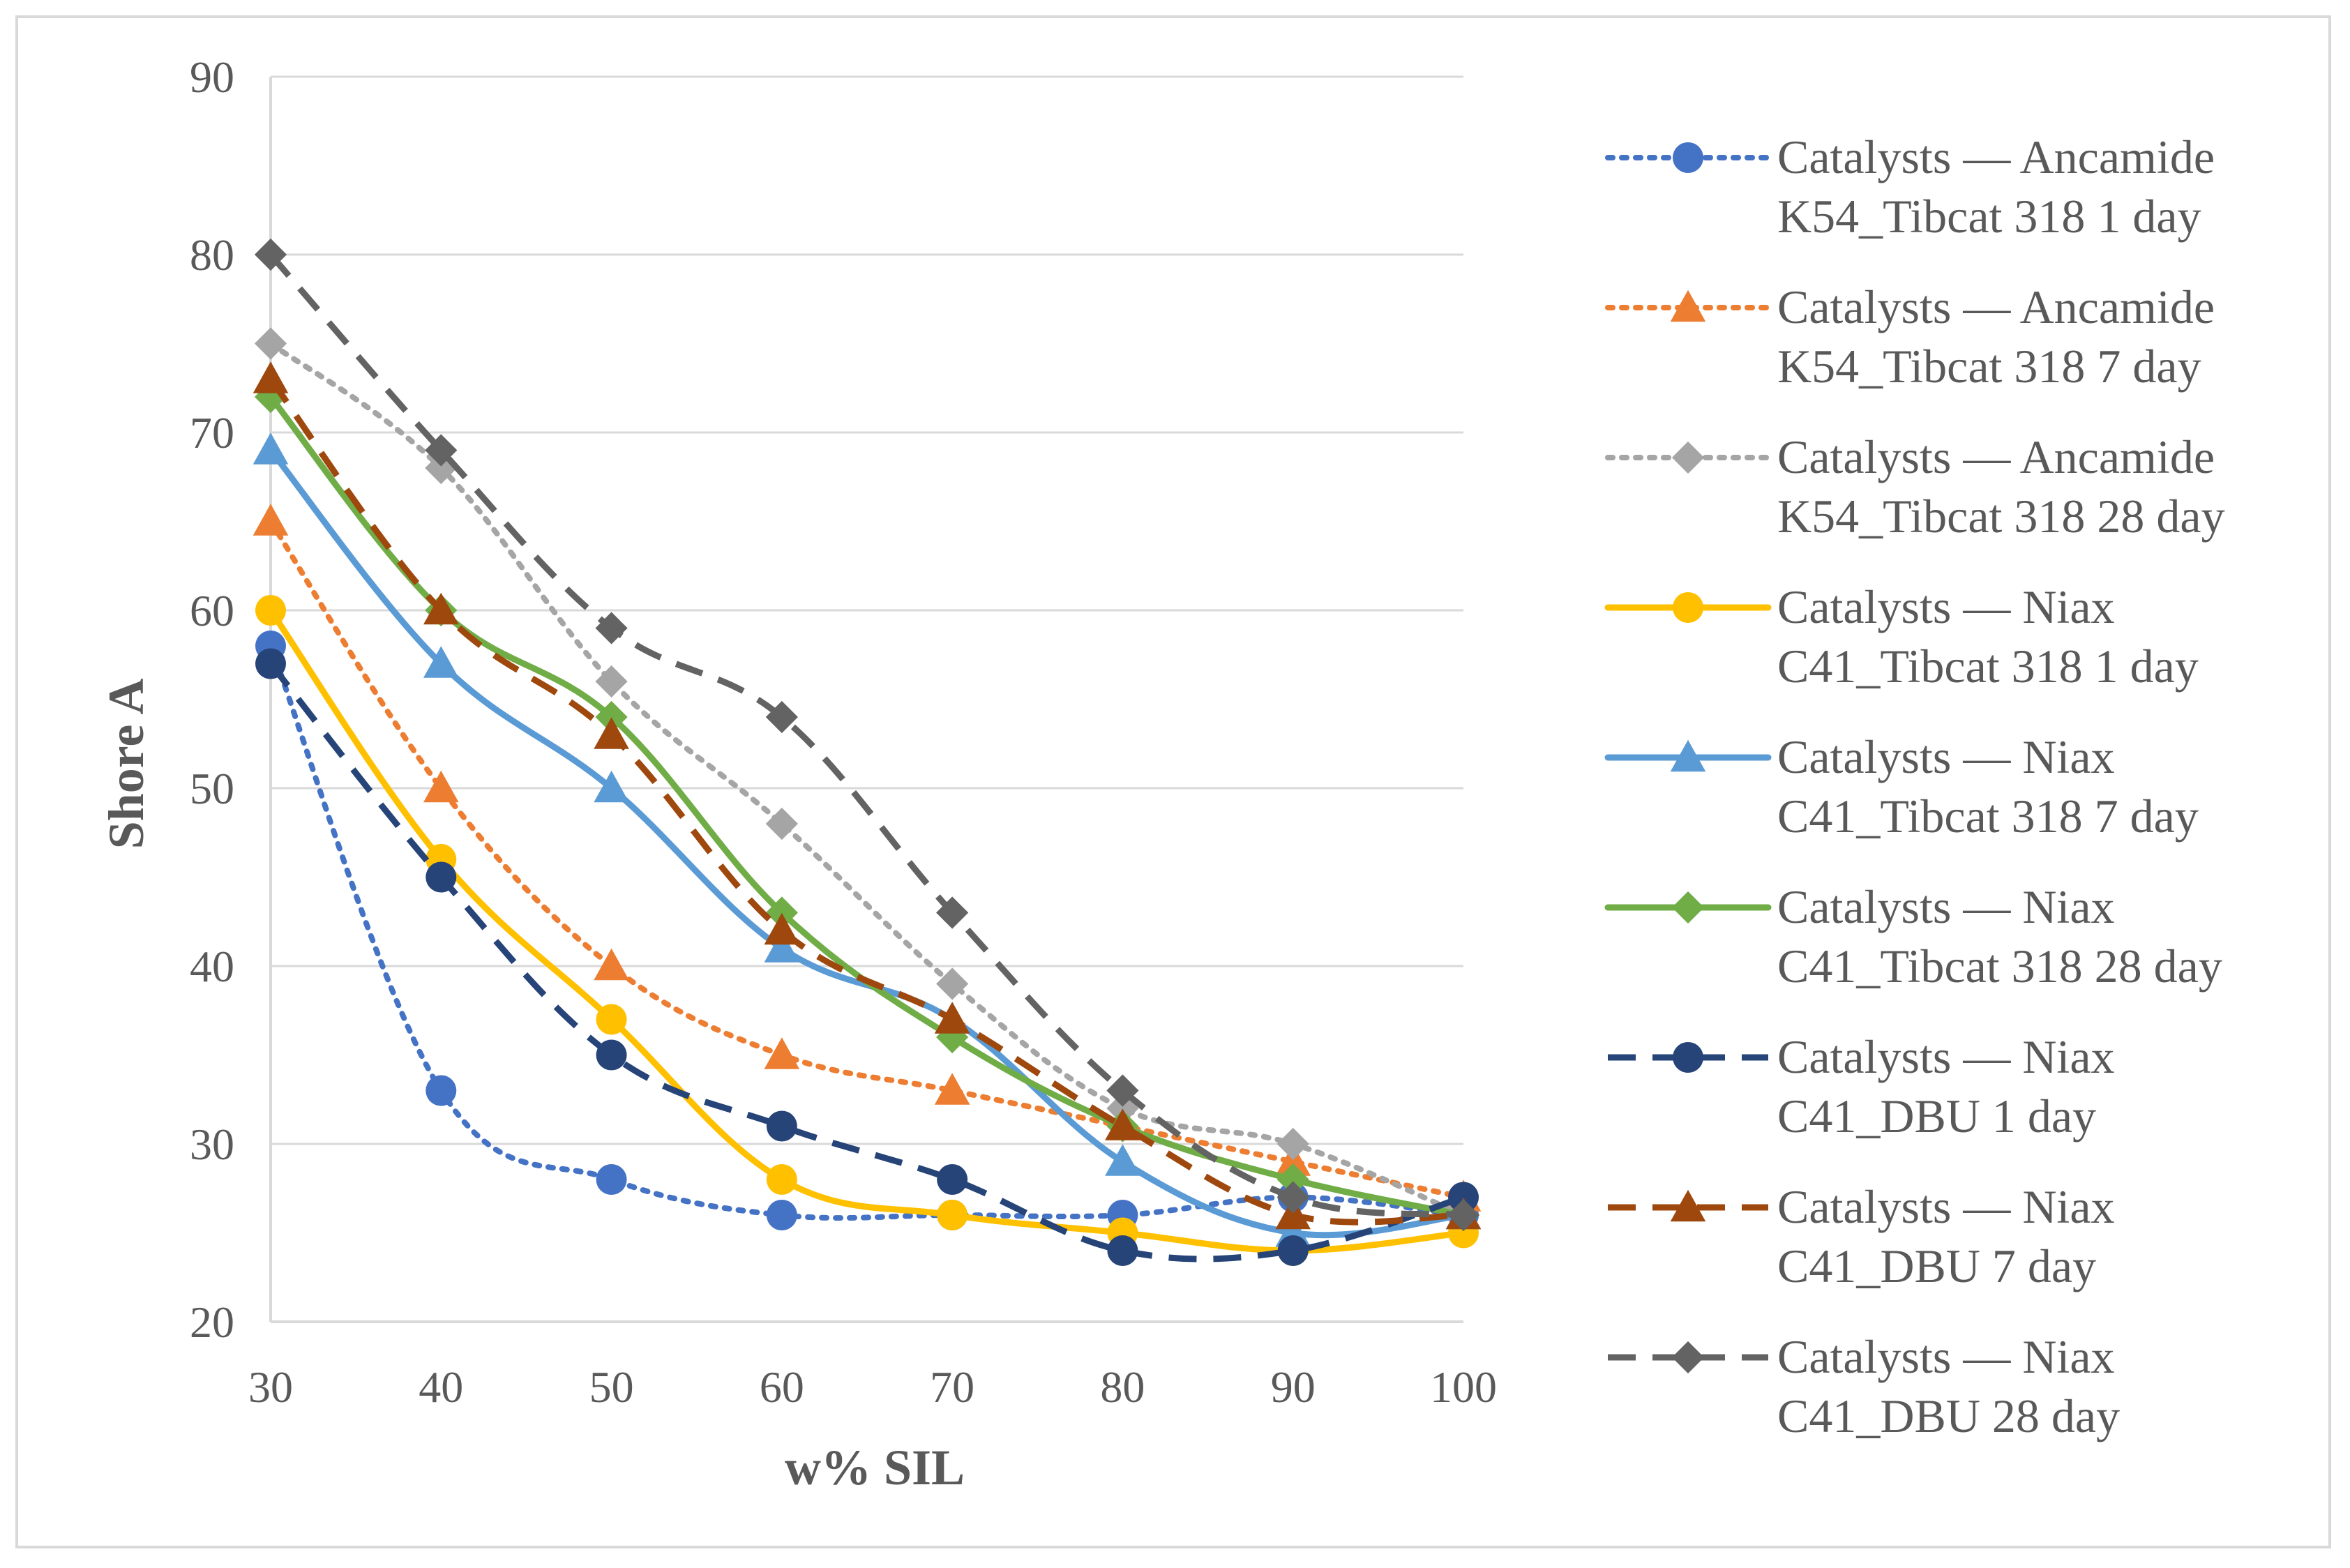 Image resolution: width=2350 pixels, height=1568 pixels. I want to click on legend-item-6: Catalysts — Niax C41_Tibcat 318 28 day, so click(1913, 936).